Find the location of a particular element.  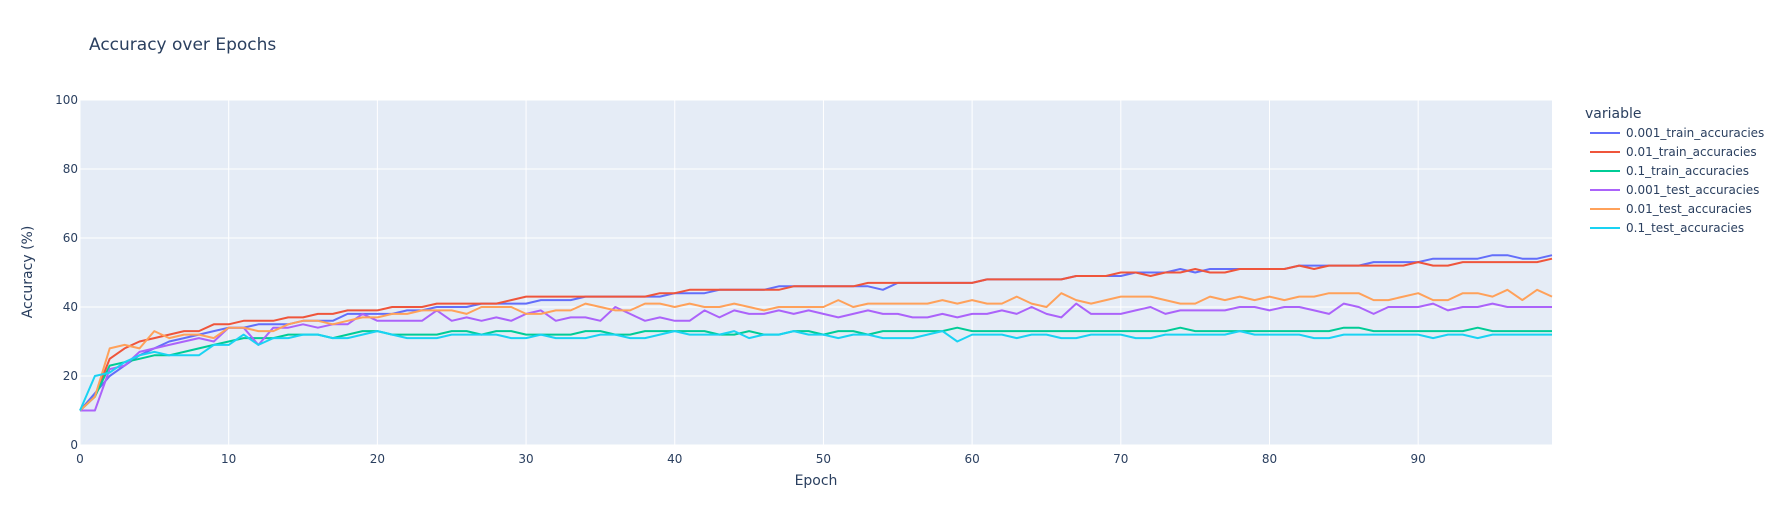

x-tick-label: 20 is located at coordinates (377, 459).